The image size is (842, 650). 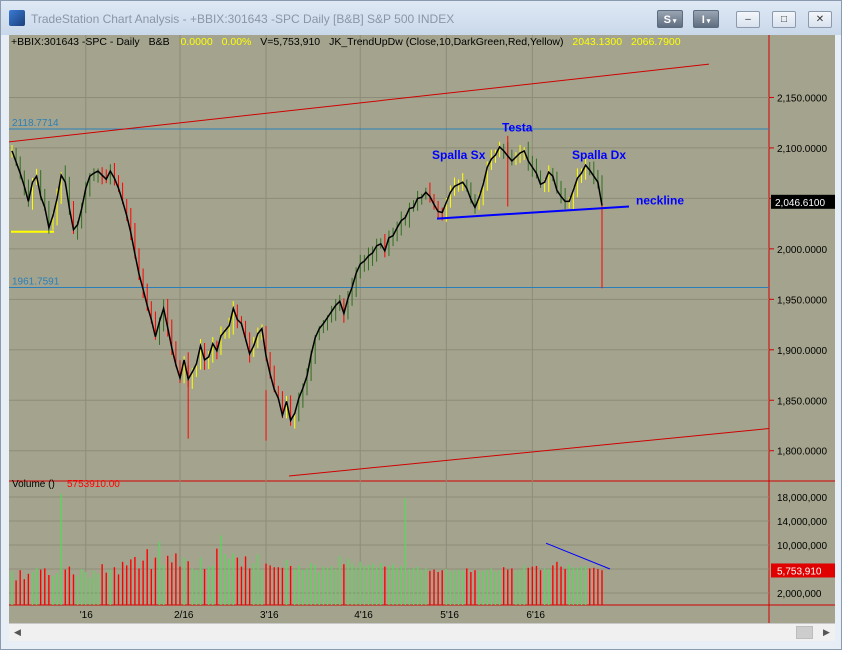 I want to click on price-tick-label: 2,100.0000, so click(x=802, y=149).